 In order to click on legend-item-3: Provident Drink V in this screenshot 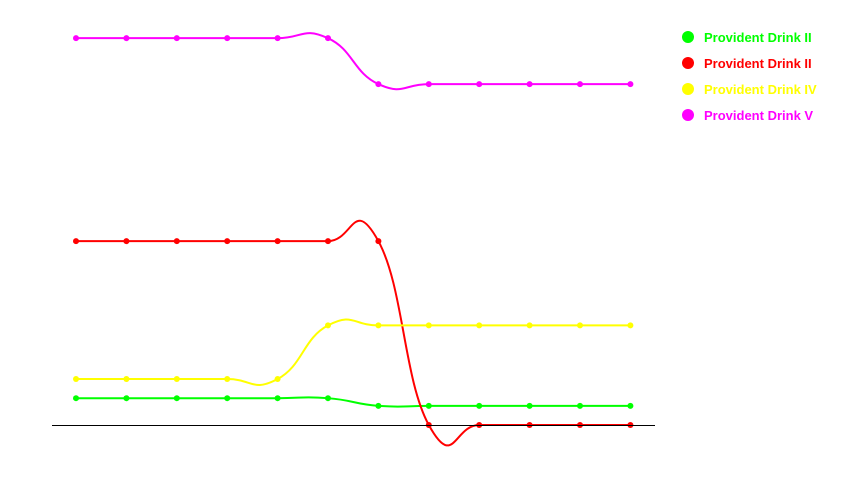, I will do `click(749, 115)`.